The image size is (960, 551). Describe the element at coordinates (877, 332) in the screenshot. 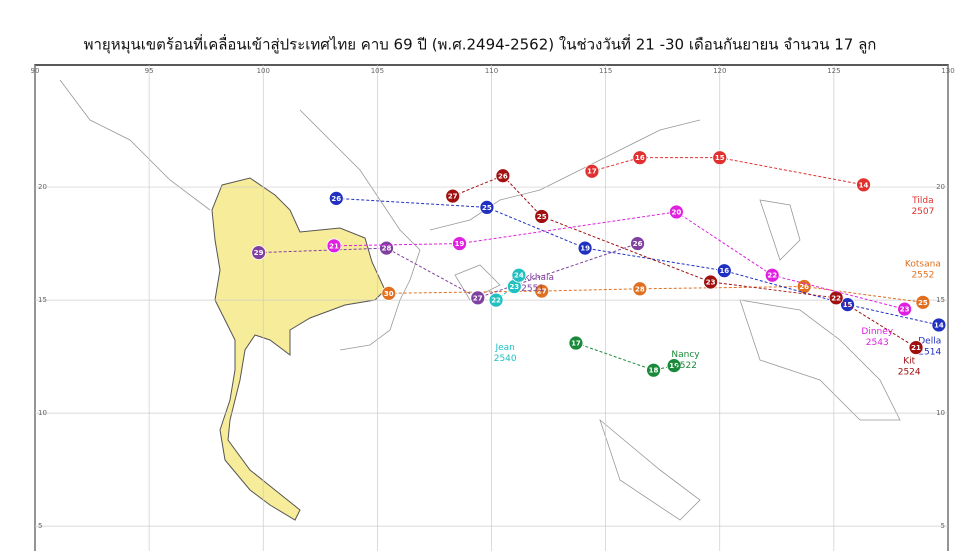

I see `storm-name: Dinney` at that location.